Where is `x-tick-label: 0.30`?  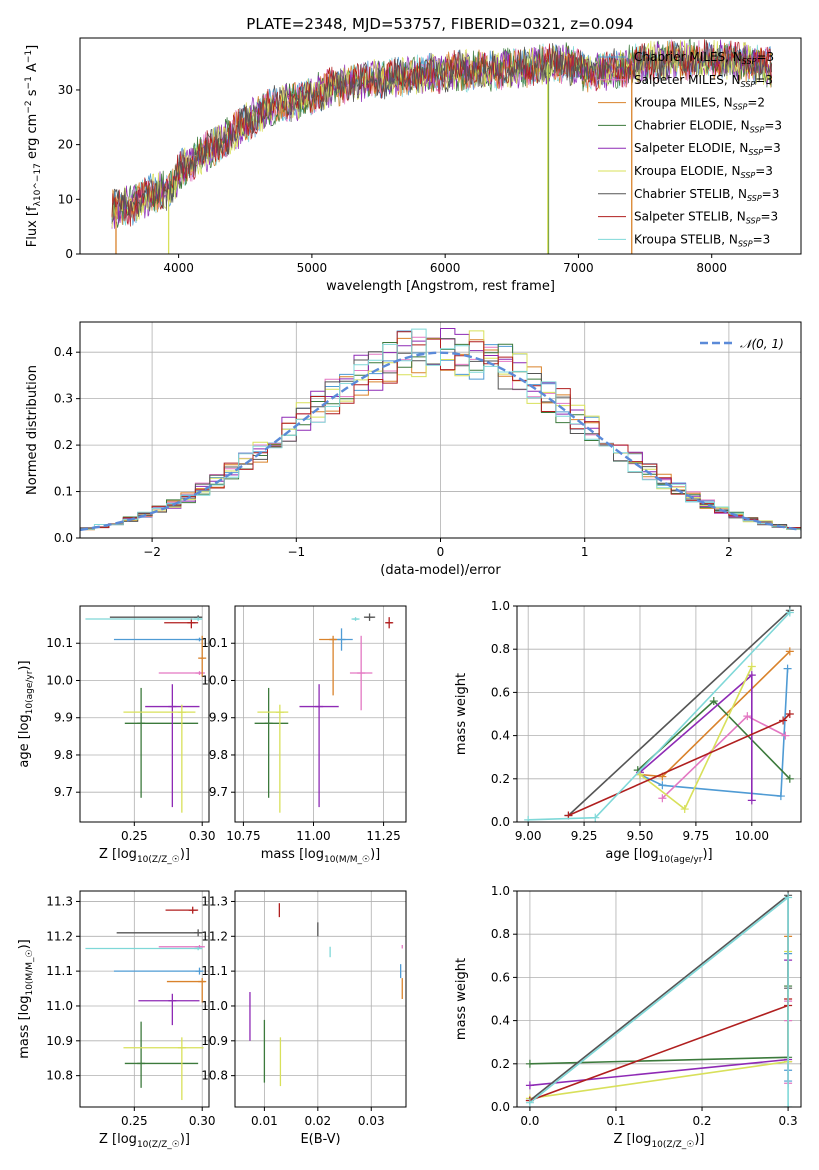 x-tick-label: 0.30 is located at coordinates (202, 1121).